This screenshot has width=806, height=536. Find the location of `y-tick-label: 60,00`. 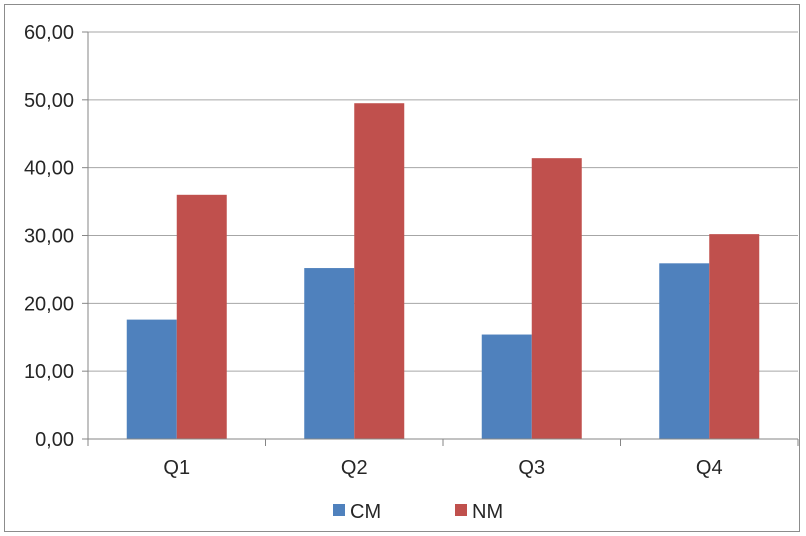

y-tick-label: 60,00 is located at coordinates (49, 33).